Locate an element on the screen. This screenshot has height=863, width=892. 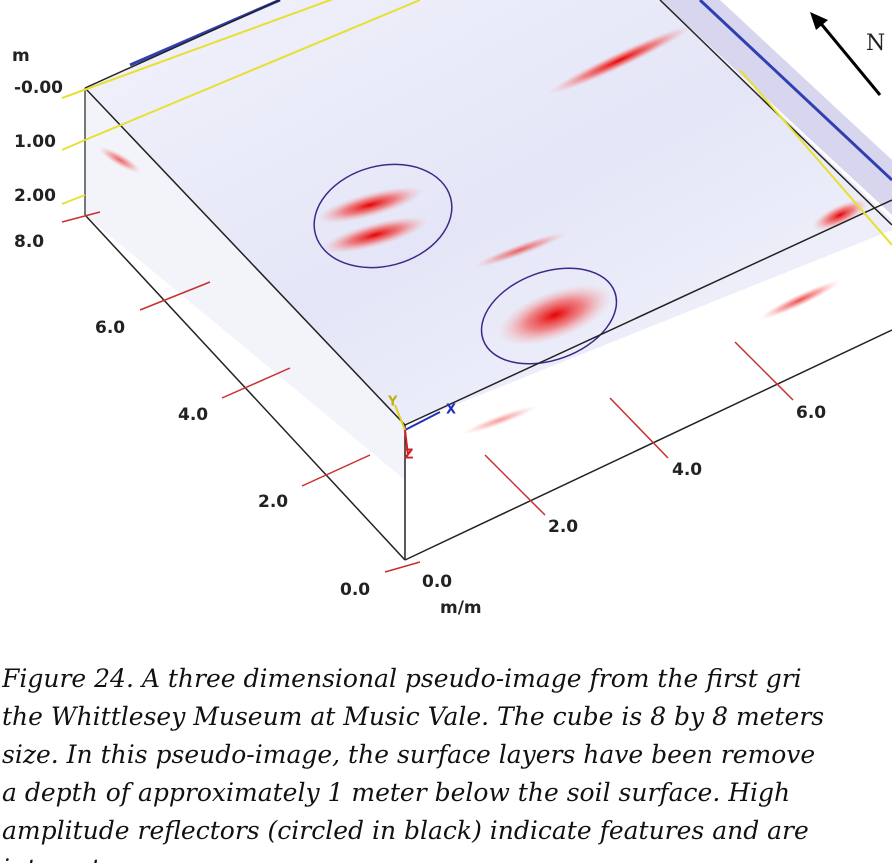
right-face is located at coordinates (776, 107).